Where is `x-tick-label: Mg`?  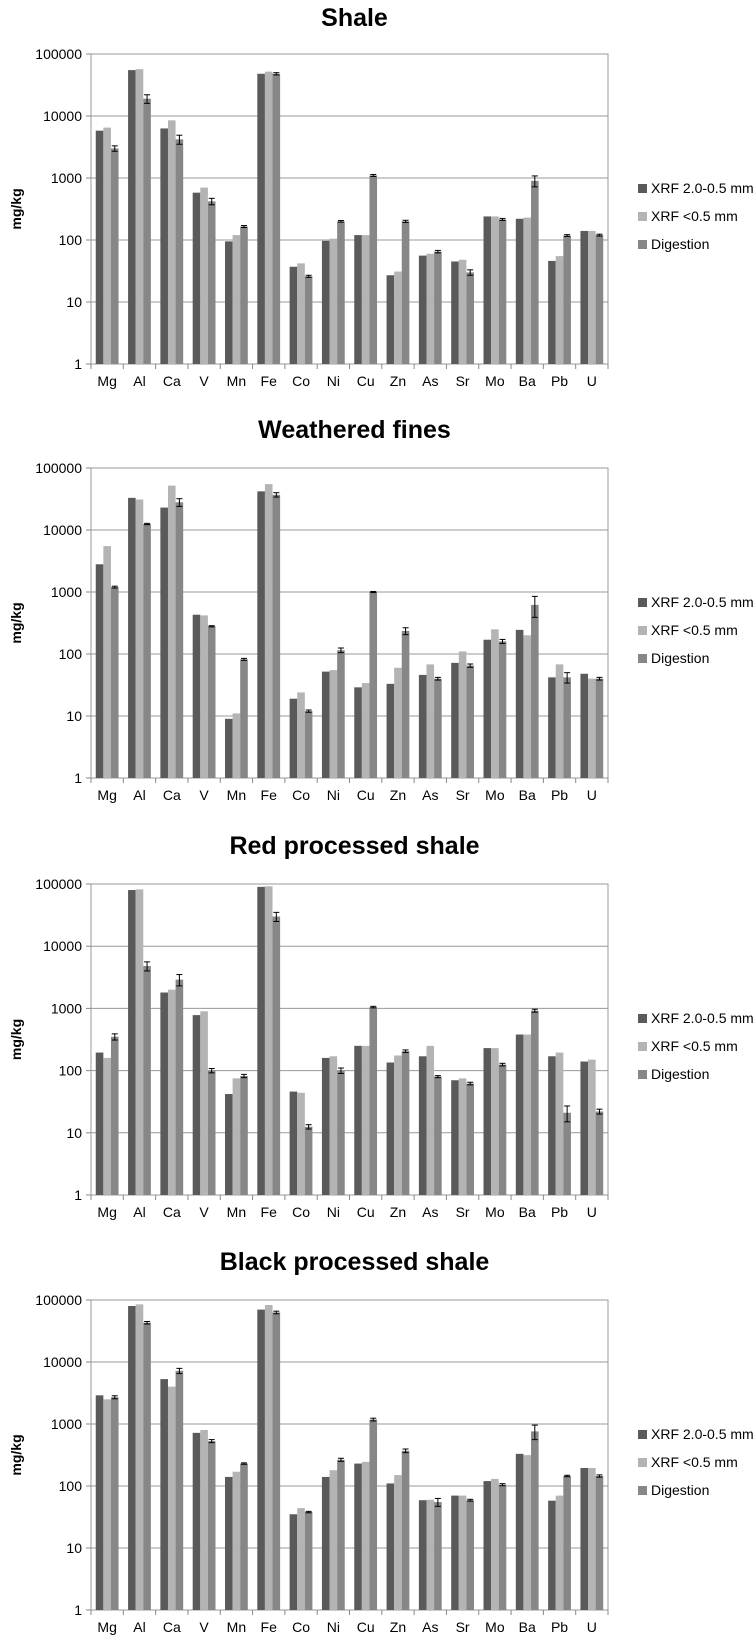
x-tick-label: Mg is located at coordinates (106, 795).